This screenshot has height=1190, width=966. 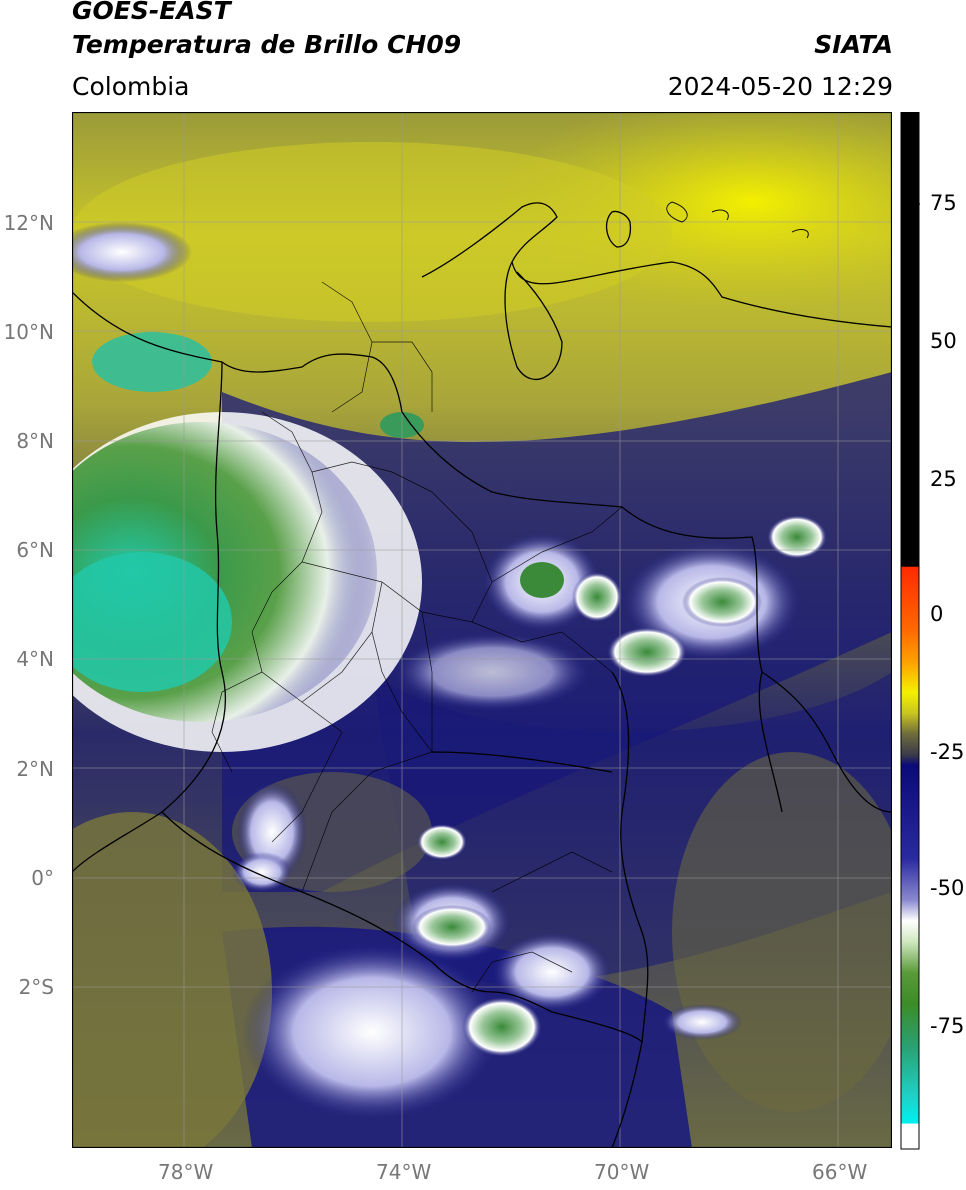 I want to click on colorbar-tick-minus25: -25, so click(x=947, y=752).